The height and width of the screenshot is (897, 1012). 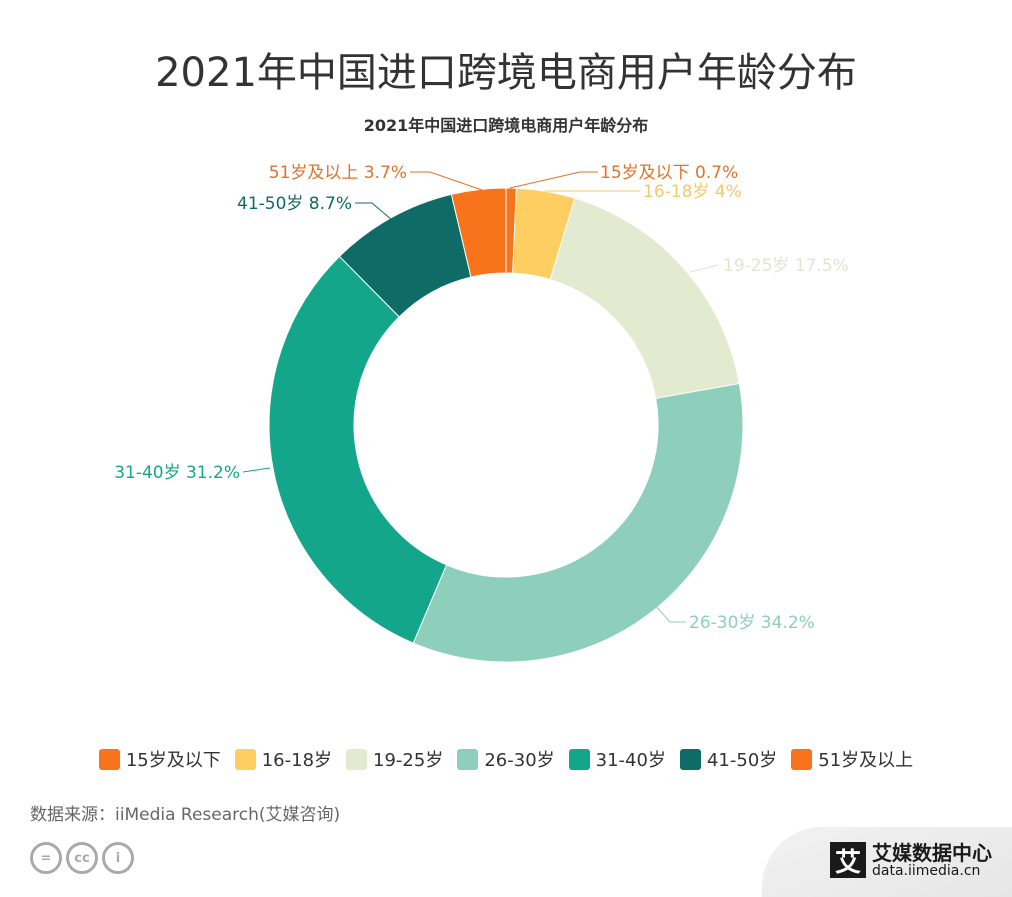 What do you see at coordinates (118, 858) in the screenshot?
I see `cc-by-icon: i` at bounding box center [118, 858].